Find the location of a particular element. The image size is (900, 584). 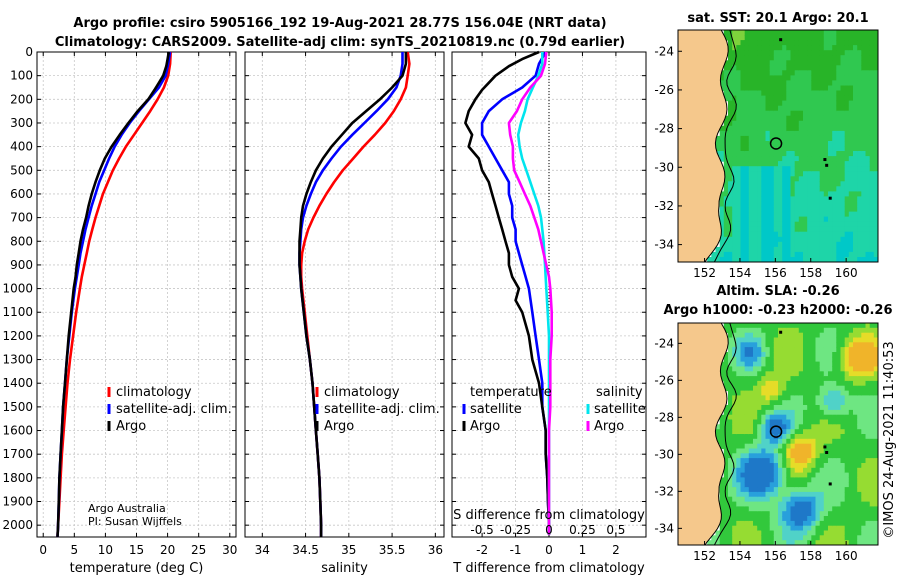

x-tick-label: 25 is located at coordinates (198, 550).